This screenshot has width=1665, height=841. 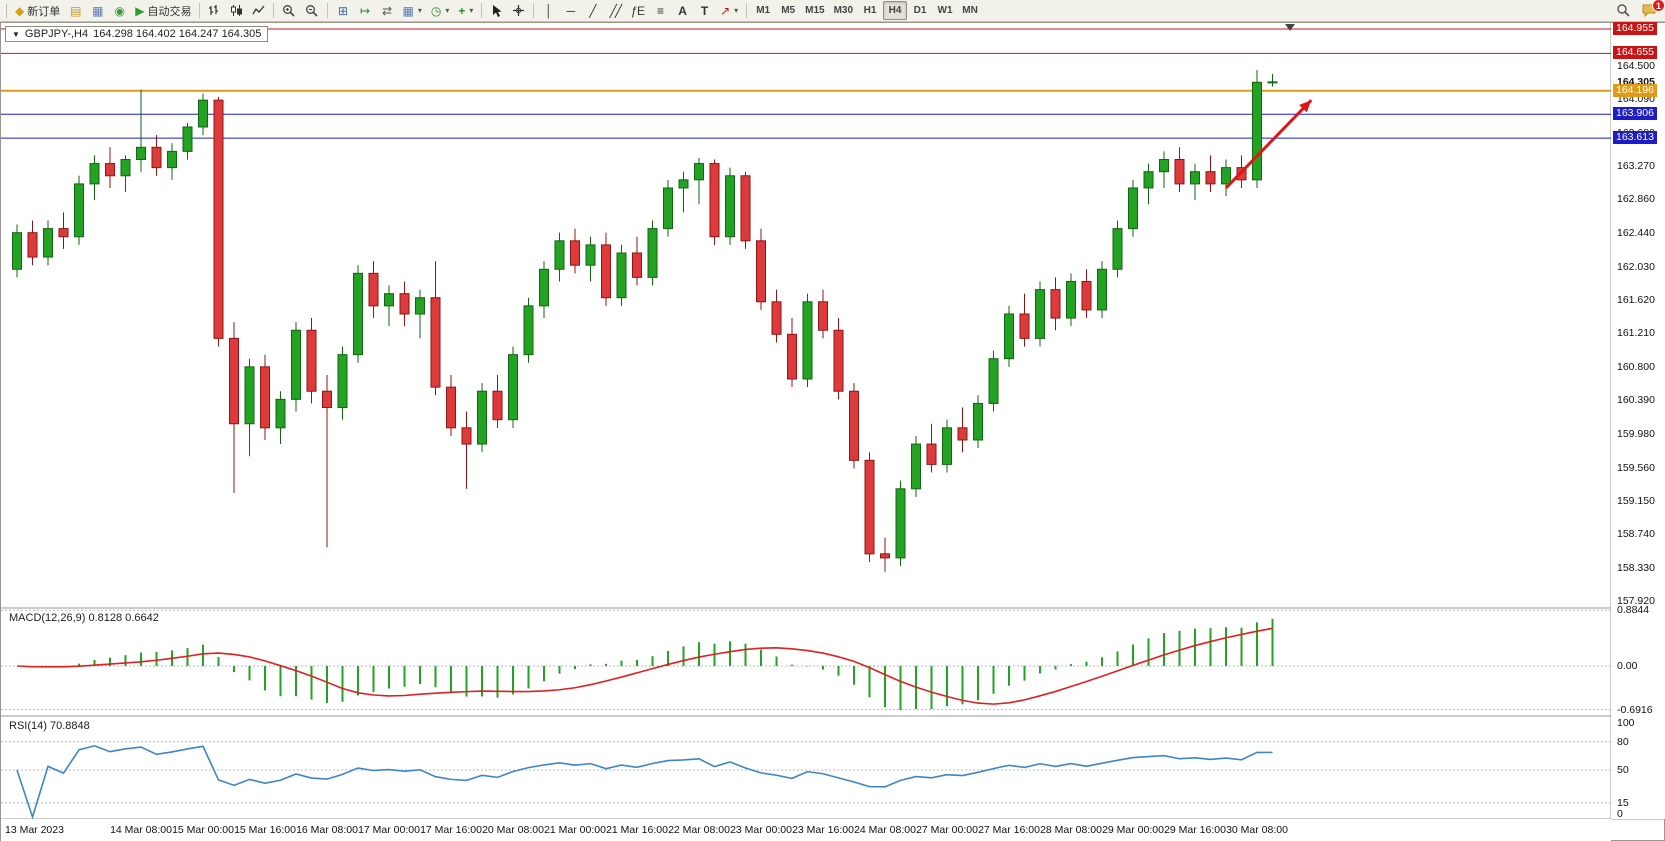 What do you see at coordinates (412, 10) in the screenshot?
I see `new-chart-button: ▦ ▾` at bounding box center [412, 10].